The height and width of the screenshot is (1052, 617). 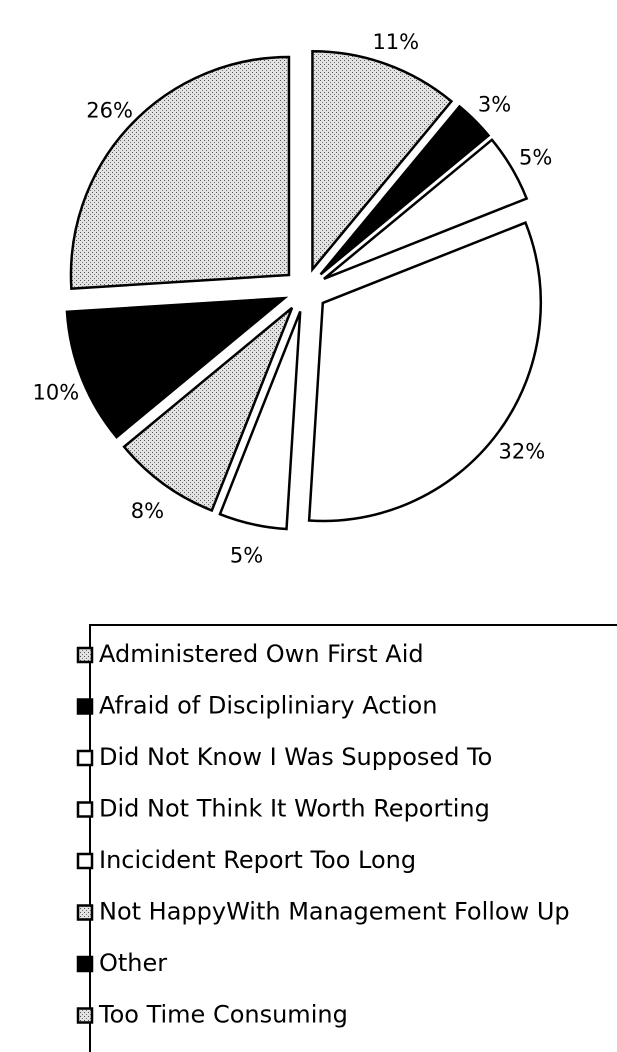 What do you see at coordinates (521, 452) in the screenshot?
I see `slice-label: 32%` at bounding box center [521, 452].